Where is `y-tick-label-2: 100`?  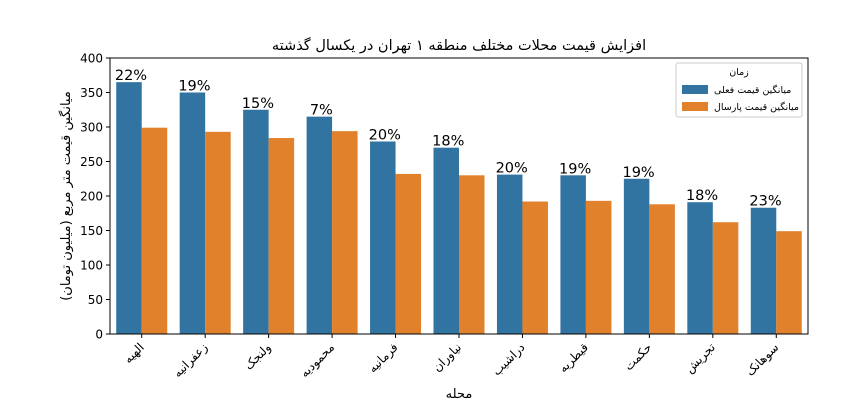
y-tick-label-2: 100 is located at coordinates (91, 266).